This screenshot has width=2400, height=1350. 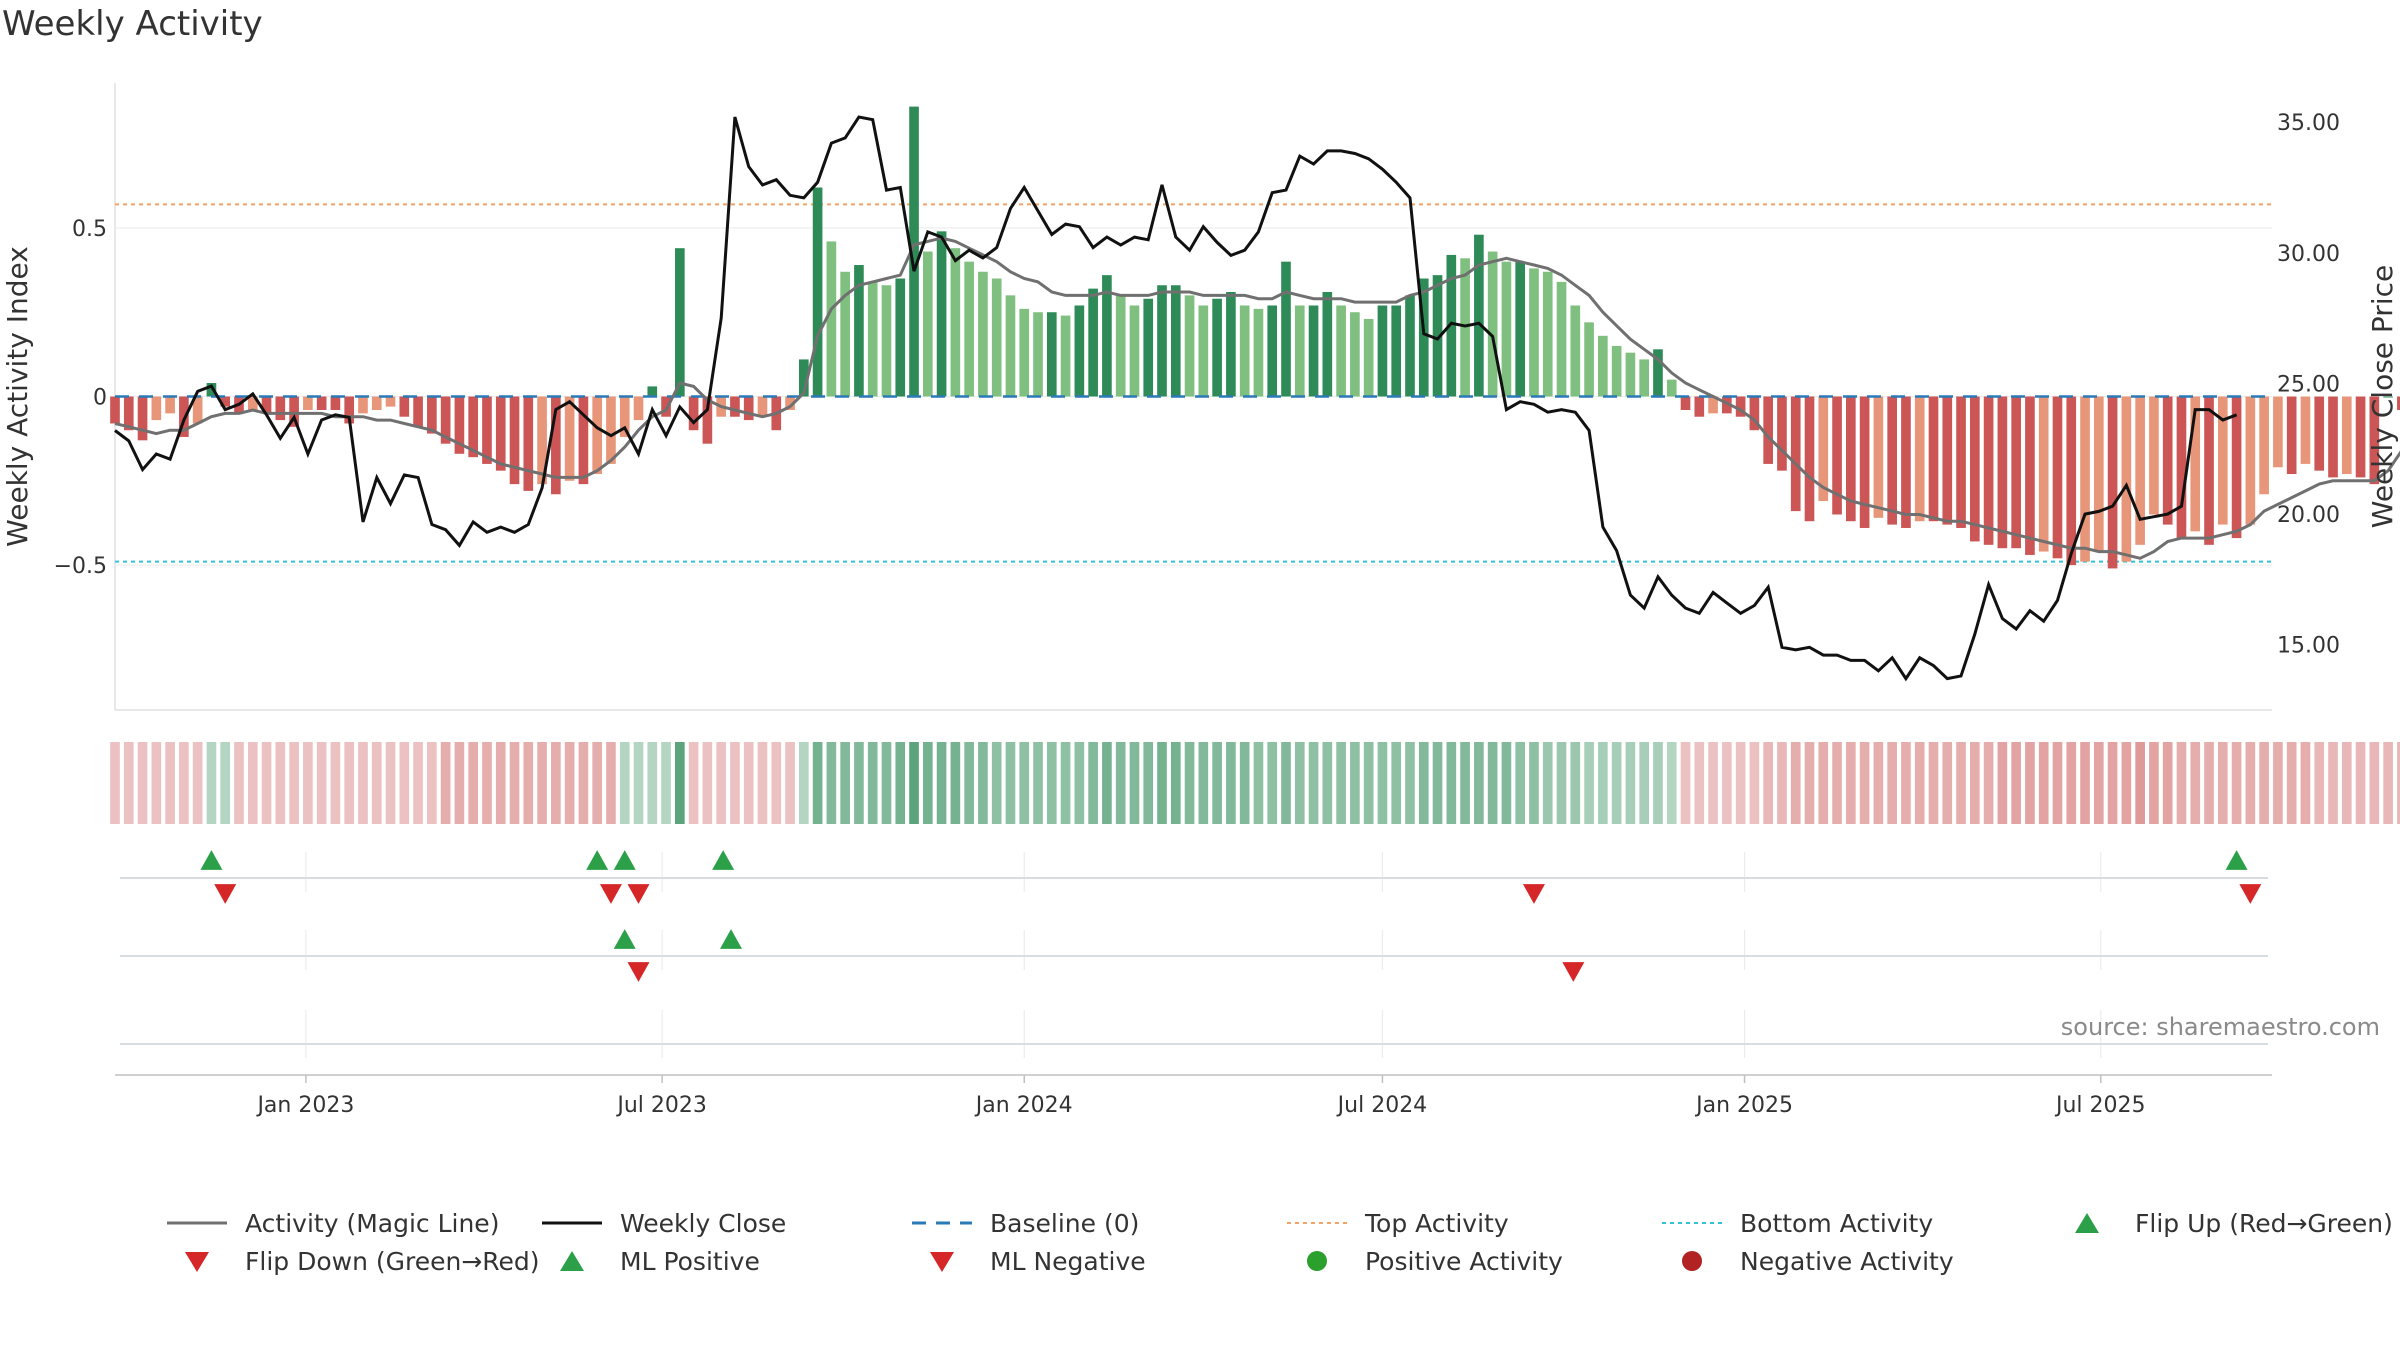 I want to click on legend-item-top-line: Top Activity, so click(x=1397, y=1223).